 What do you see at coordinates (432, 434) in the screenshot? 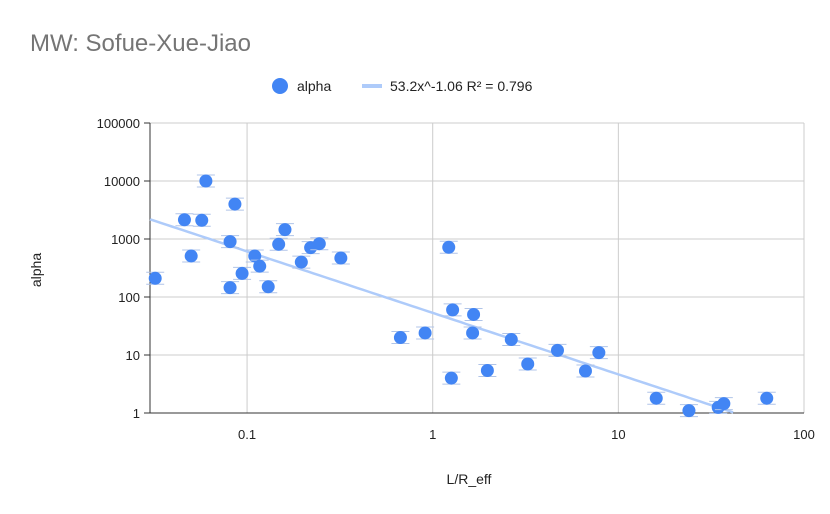
I see `x-tick-label: 1` at bounding box center [432, 434].